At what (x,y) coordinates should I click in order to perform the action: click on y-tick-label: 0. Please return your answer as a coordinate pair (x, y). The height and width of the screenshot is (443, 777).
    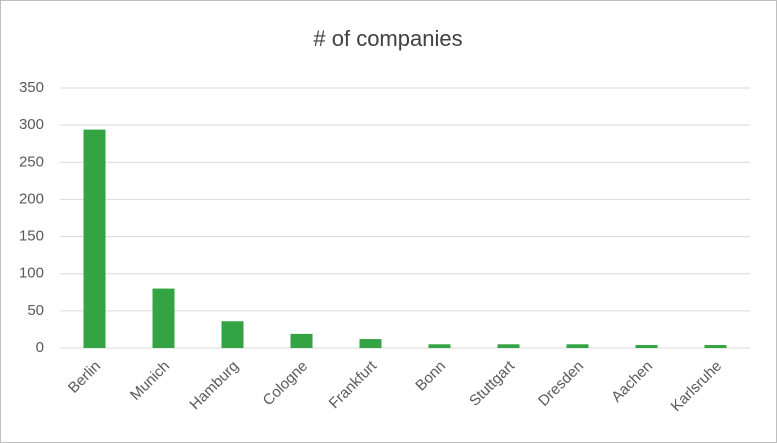
    Looking at the image, I should click on (40, 347).